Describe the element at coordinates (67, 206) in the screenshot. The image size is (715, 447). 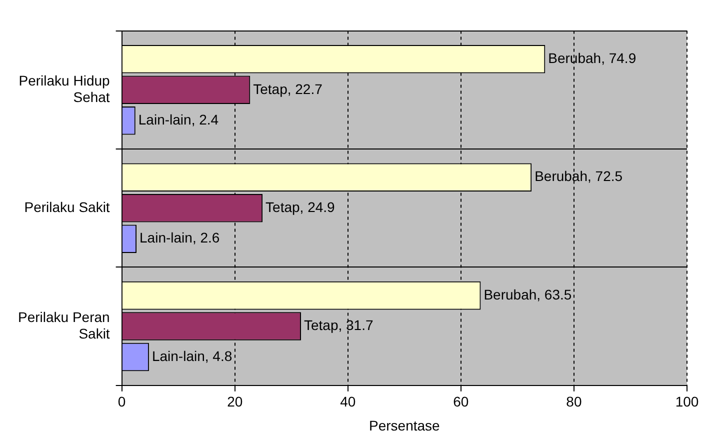
I see `y-tick-label: Perilaku Sakit` at that location.